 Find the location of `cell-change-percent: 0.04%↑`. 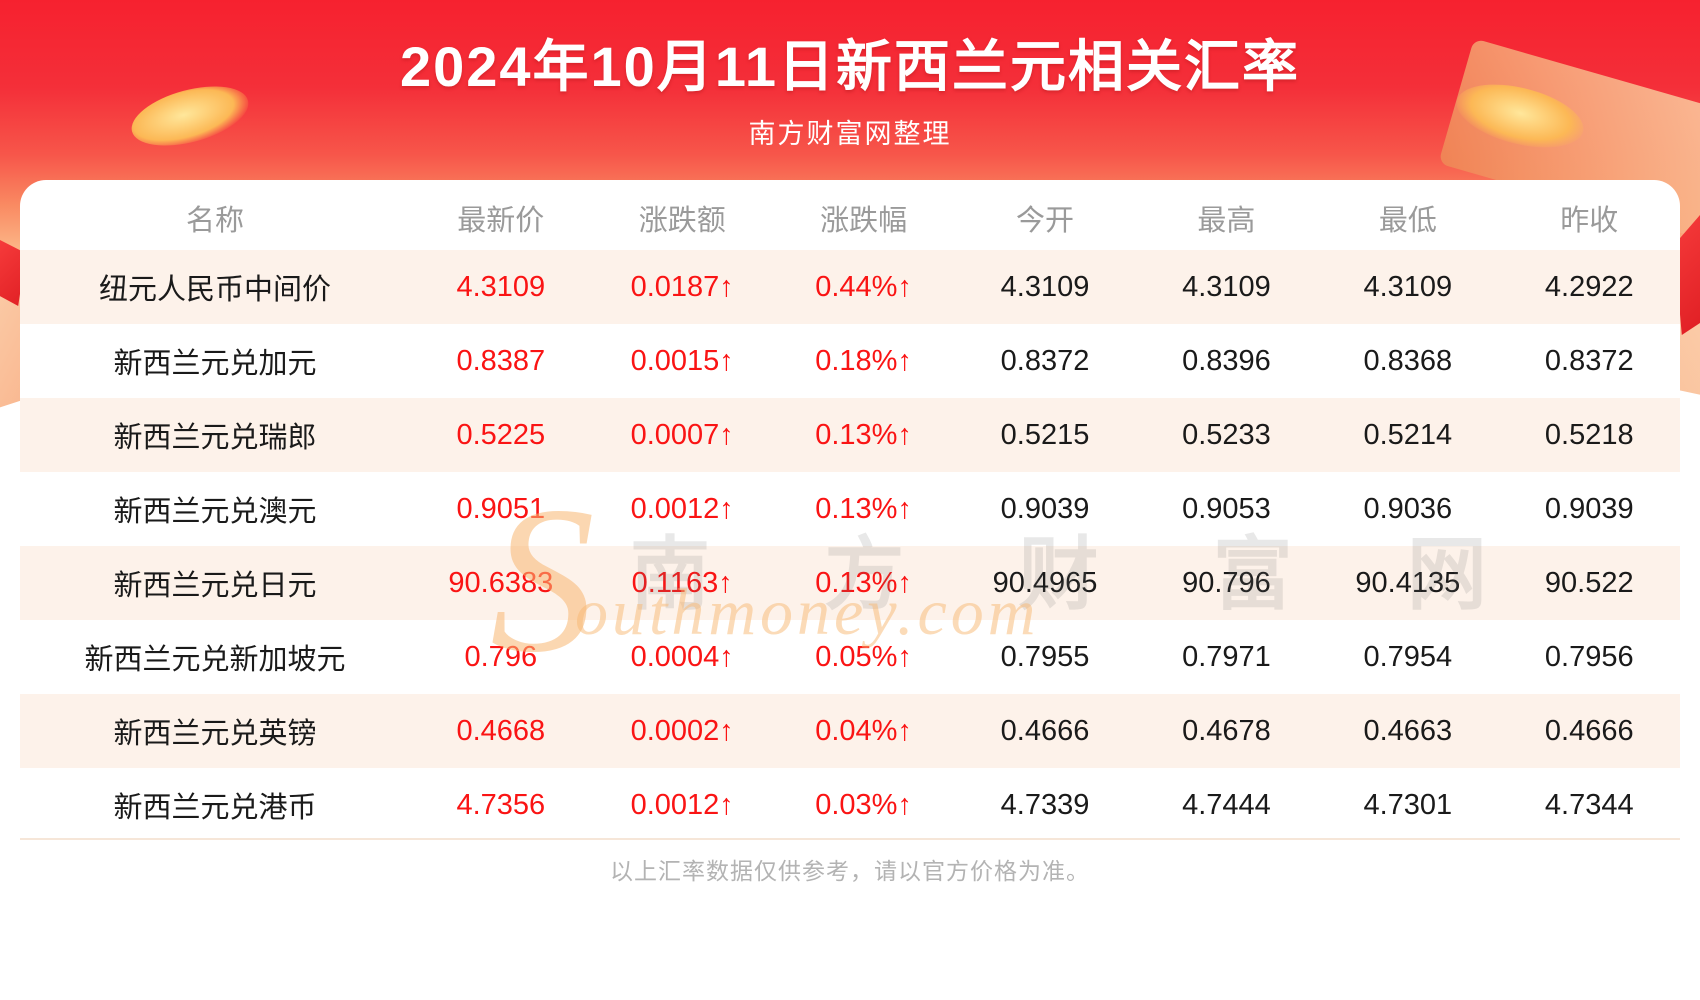

cell-change-percent: 0.04%↑ is located at coordinates (863, 731).